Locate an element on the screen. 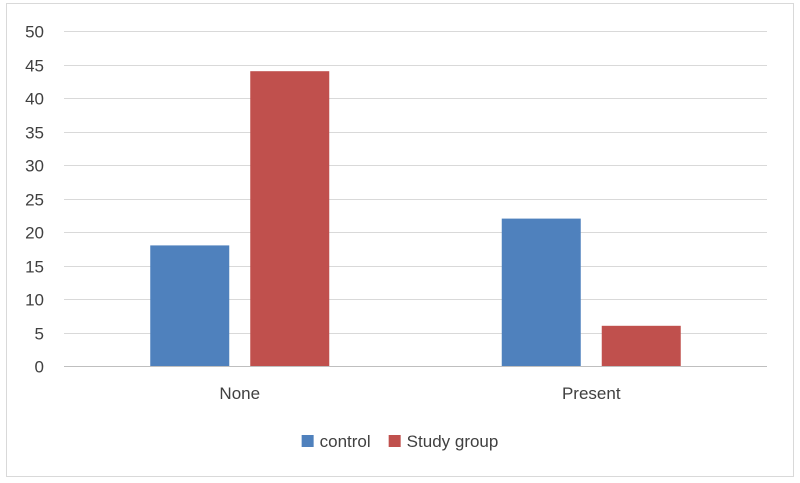 This screenshot has width=800, height=483. bar-study-group-present is located at coordinates (641, 345).